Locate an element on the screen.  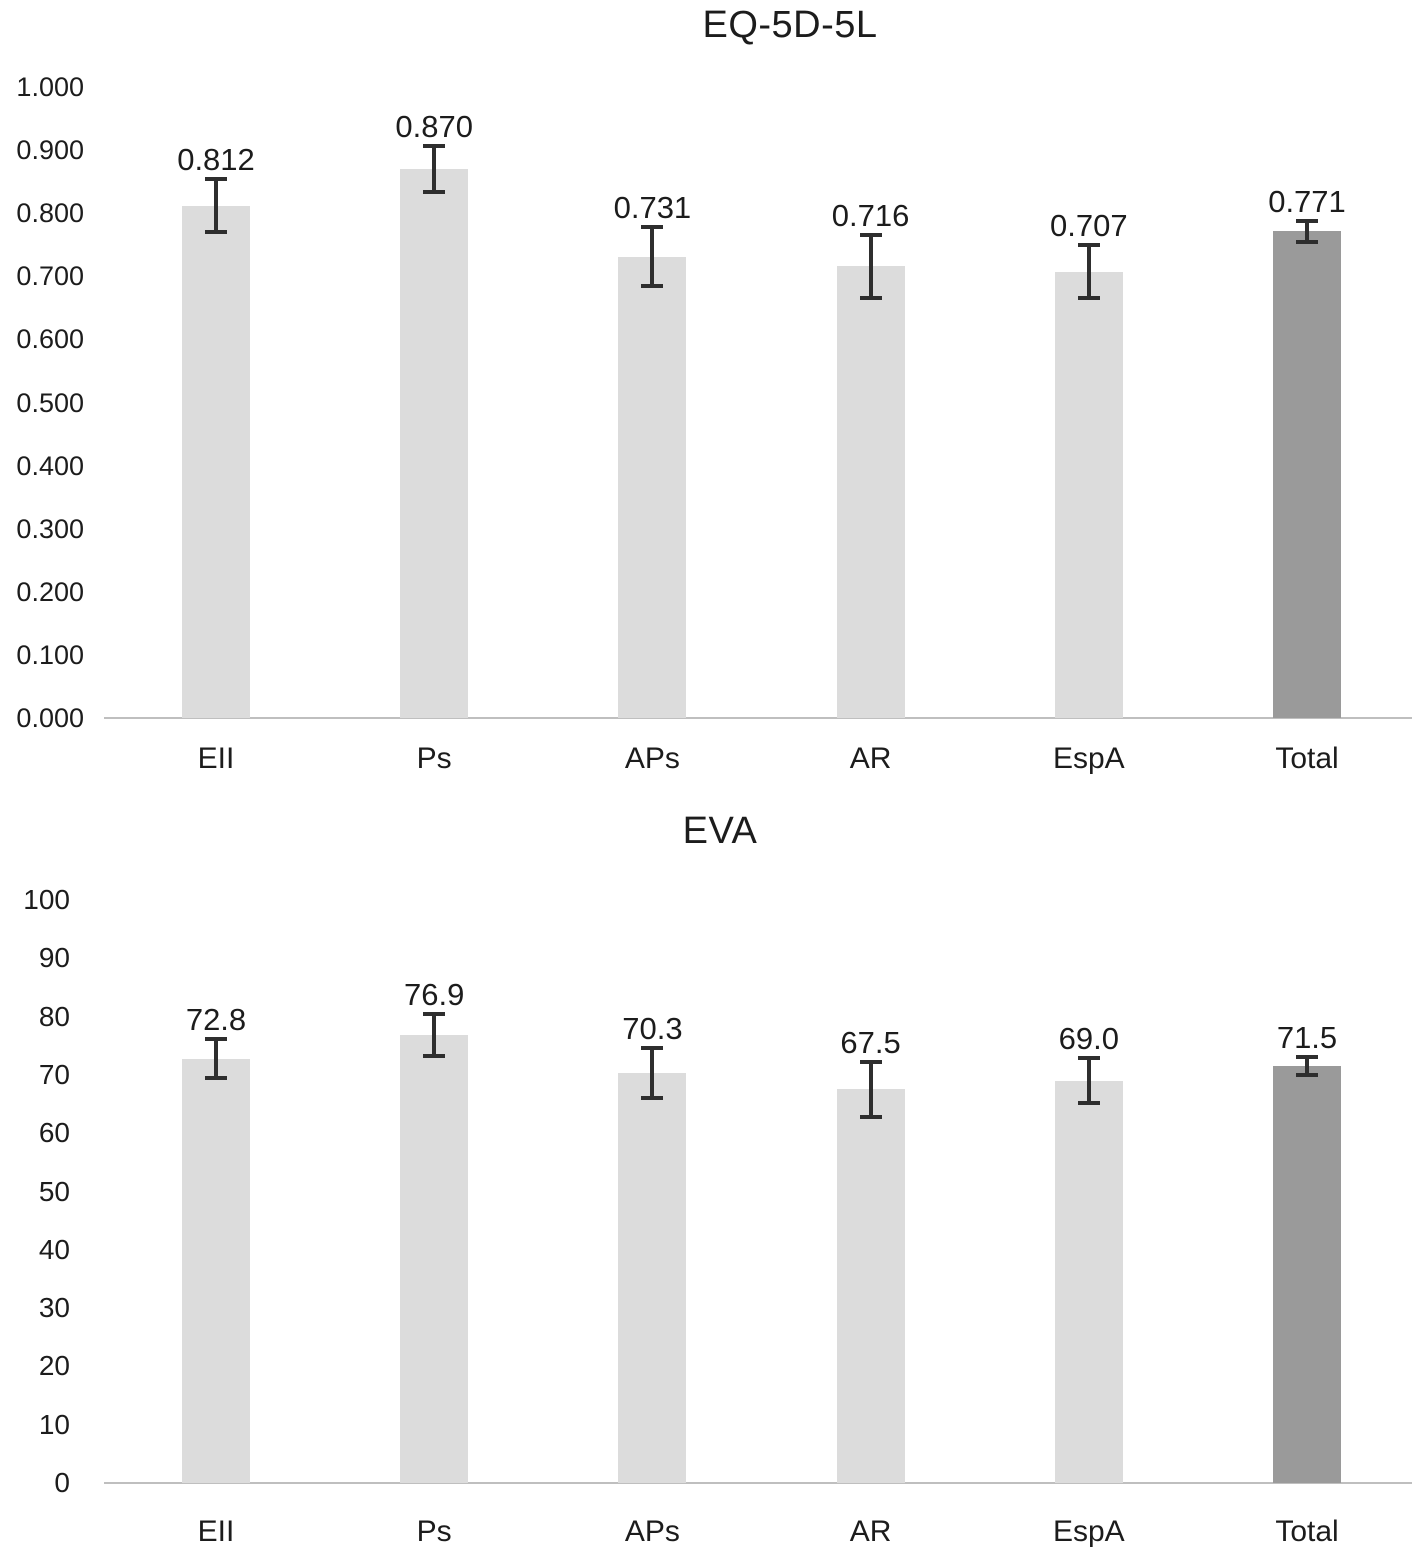
y-tick-label: 30 is located at coordinates (54, 1308).